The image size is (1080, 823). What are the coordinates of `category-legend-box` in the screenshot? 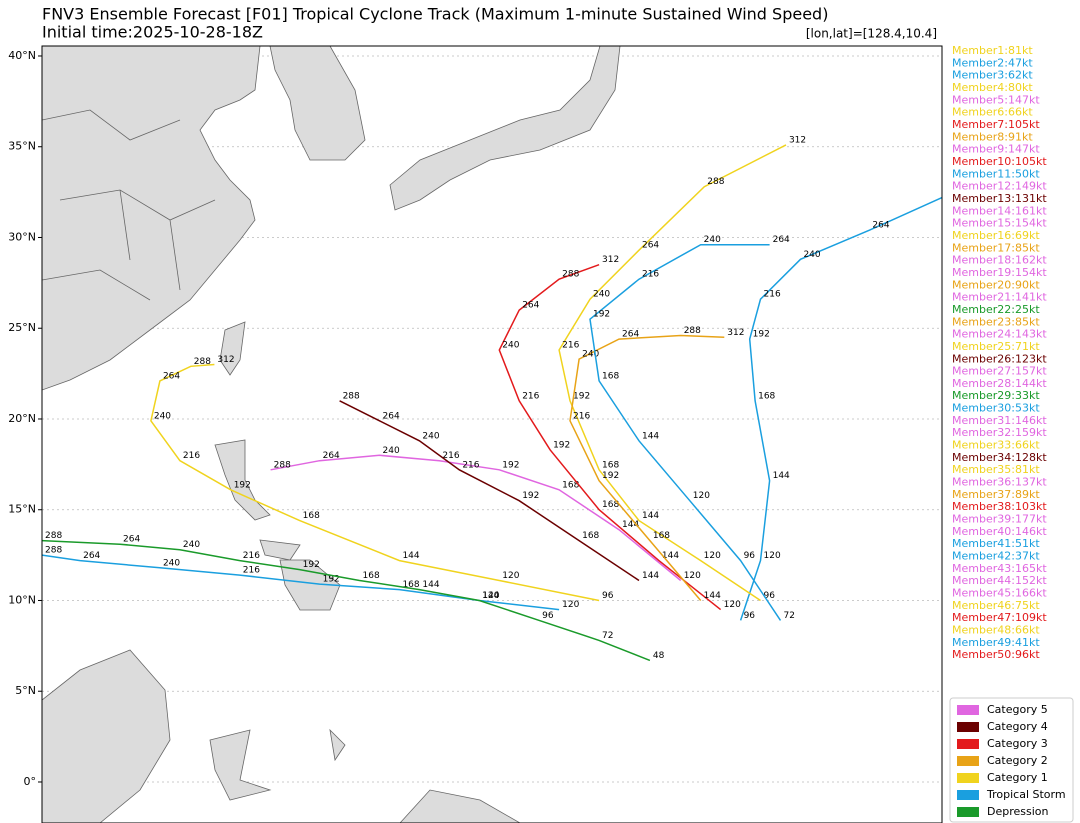 It's located at (1011, 760).